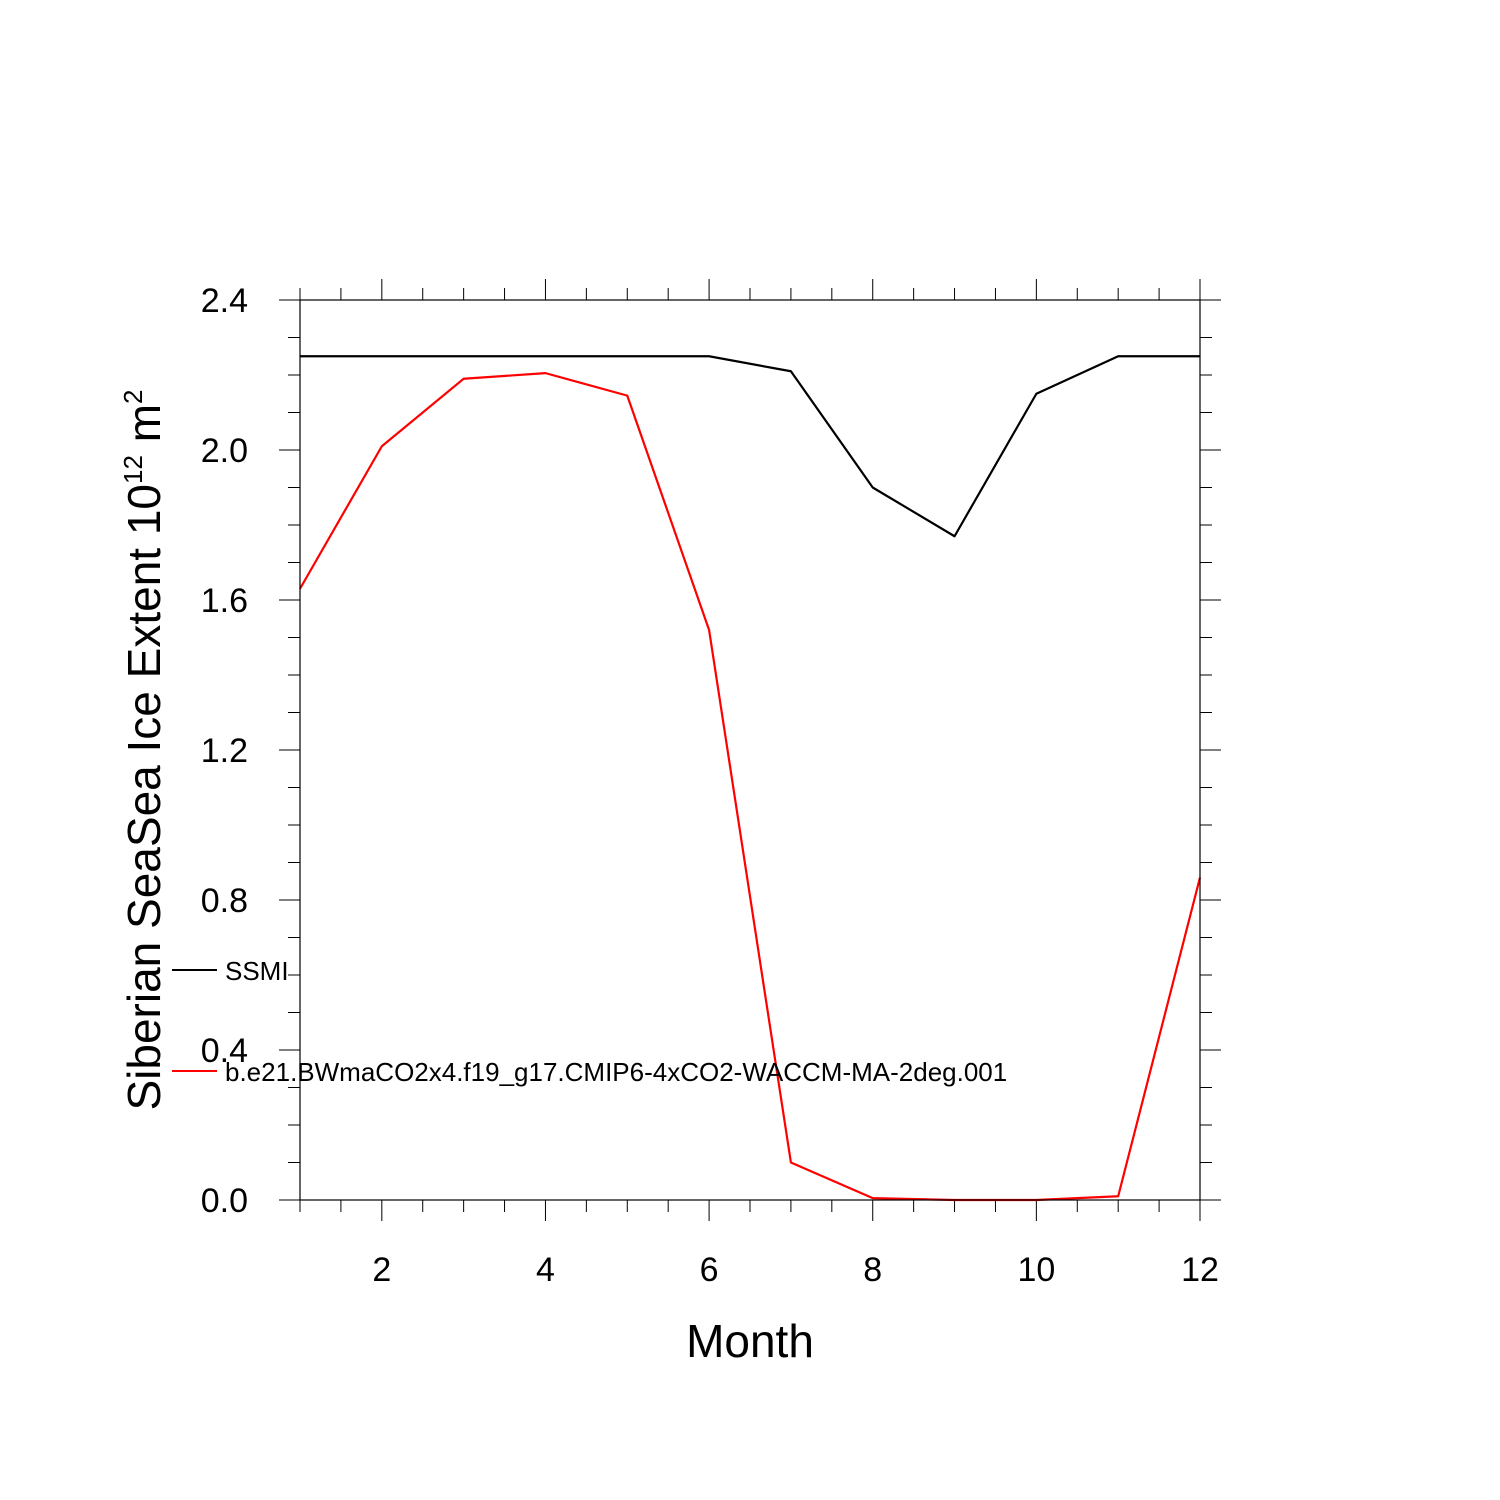  Describe the element at coordinates (224, 301) in the screenshot. I see `y-tick-label: 2.4` at that location.